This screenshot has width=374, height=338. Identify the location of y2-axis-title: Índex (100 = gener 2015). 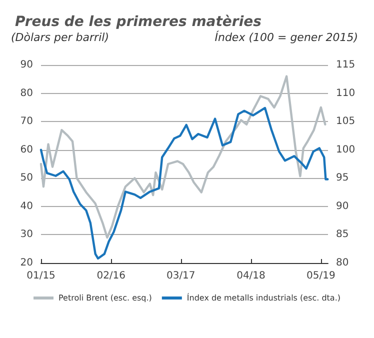
(286, 37).